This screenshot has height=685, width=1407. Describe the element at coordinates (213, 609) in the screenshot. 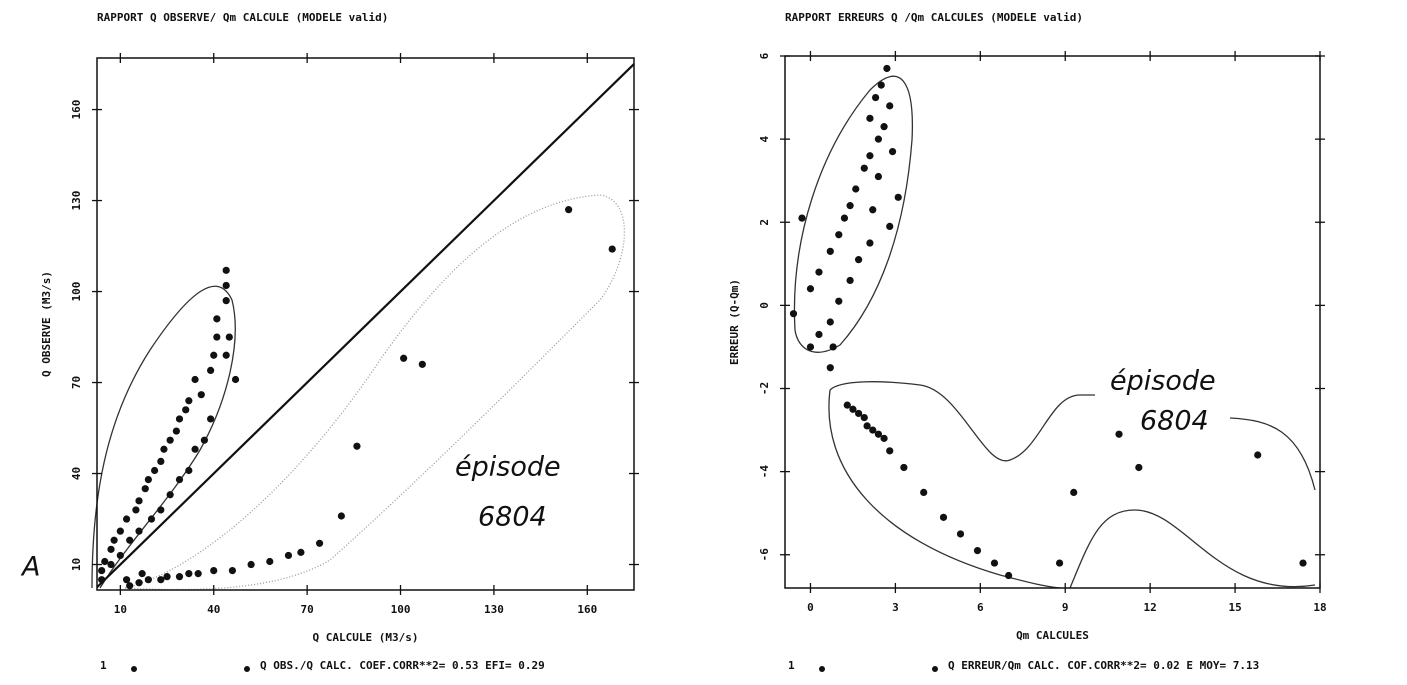

I see `x-tick-label: 40` at that location.